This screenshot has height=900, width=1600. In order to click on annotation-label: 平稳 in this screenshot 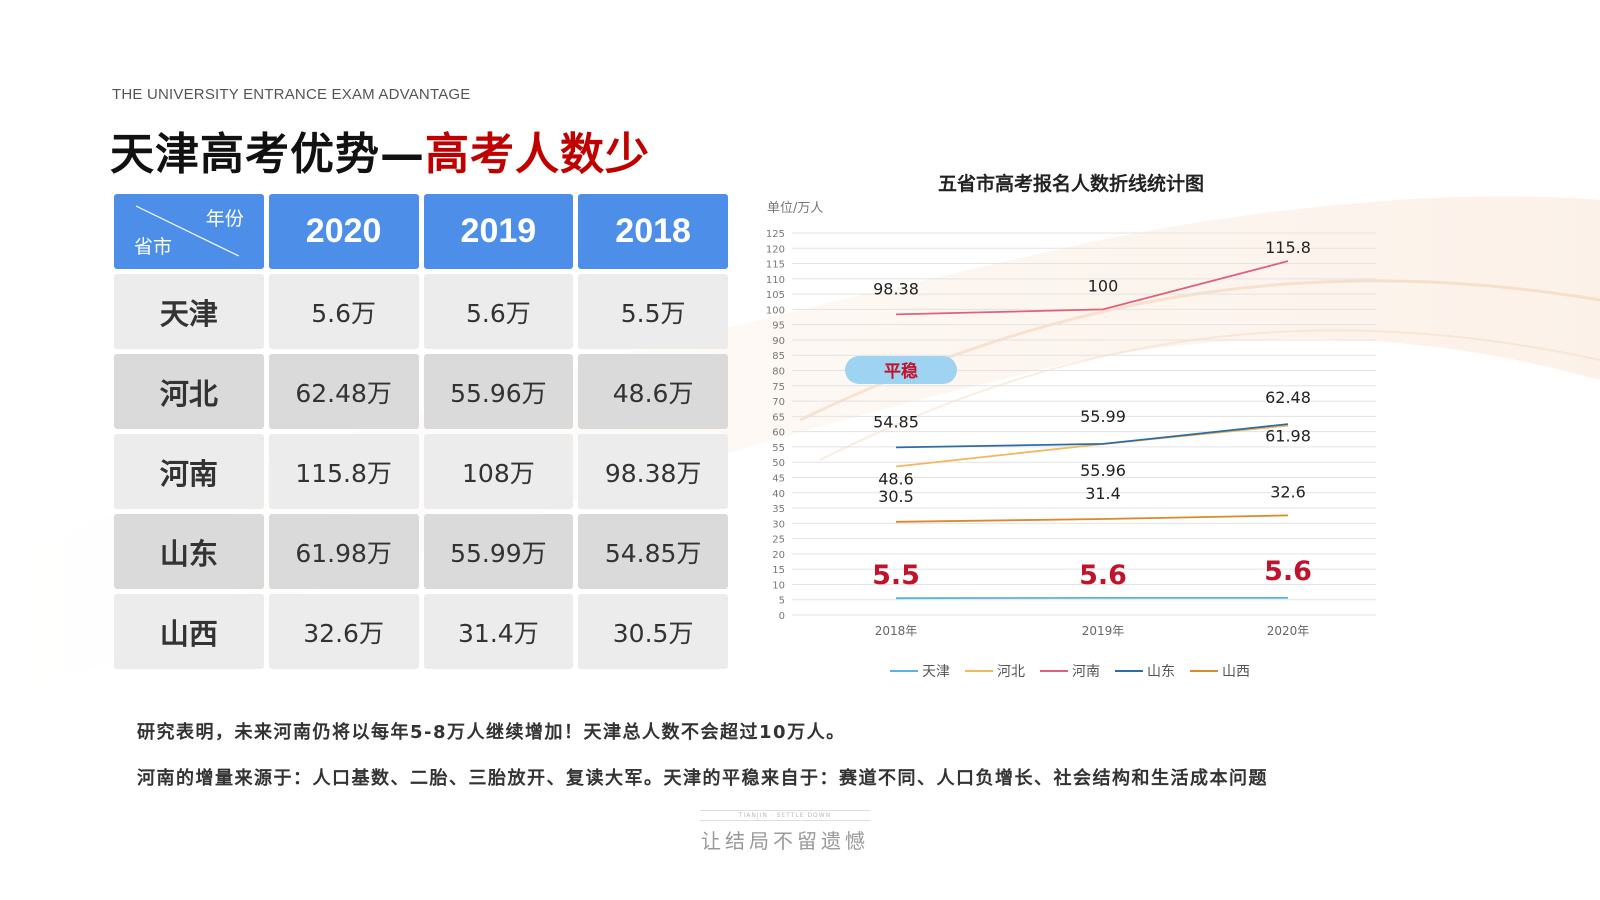, I will do `click(901, 371)`.